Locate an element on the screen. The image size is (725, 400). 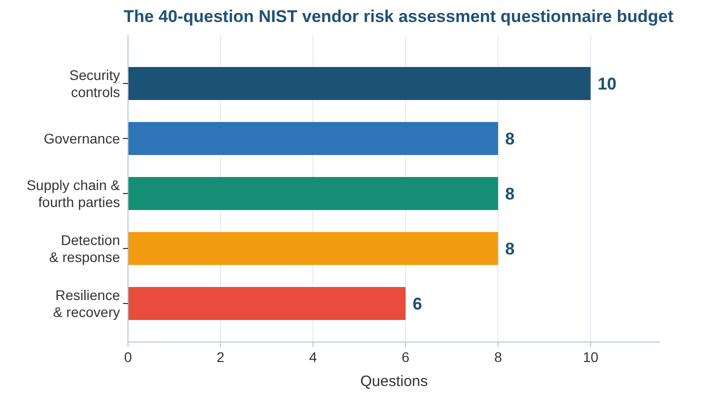
y-tick-label: Supply chain & fourth parties is located at coordinates (73, 193).